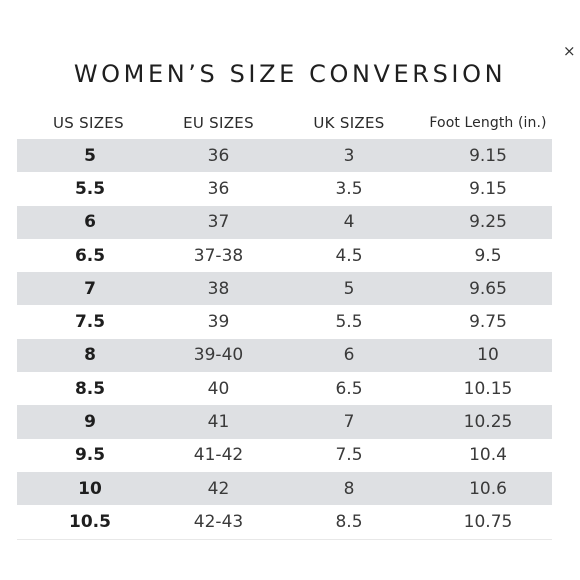  I want to click on cell-eu-size: 37, so click(218, 222).